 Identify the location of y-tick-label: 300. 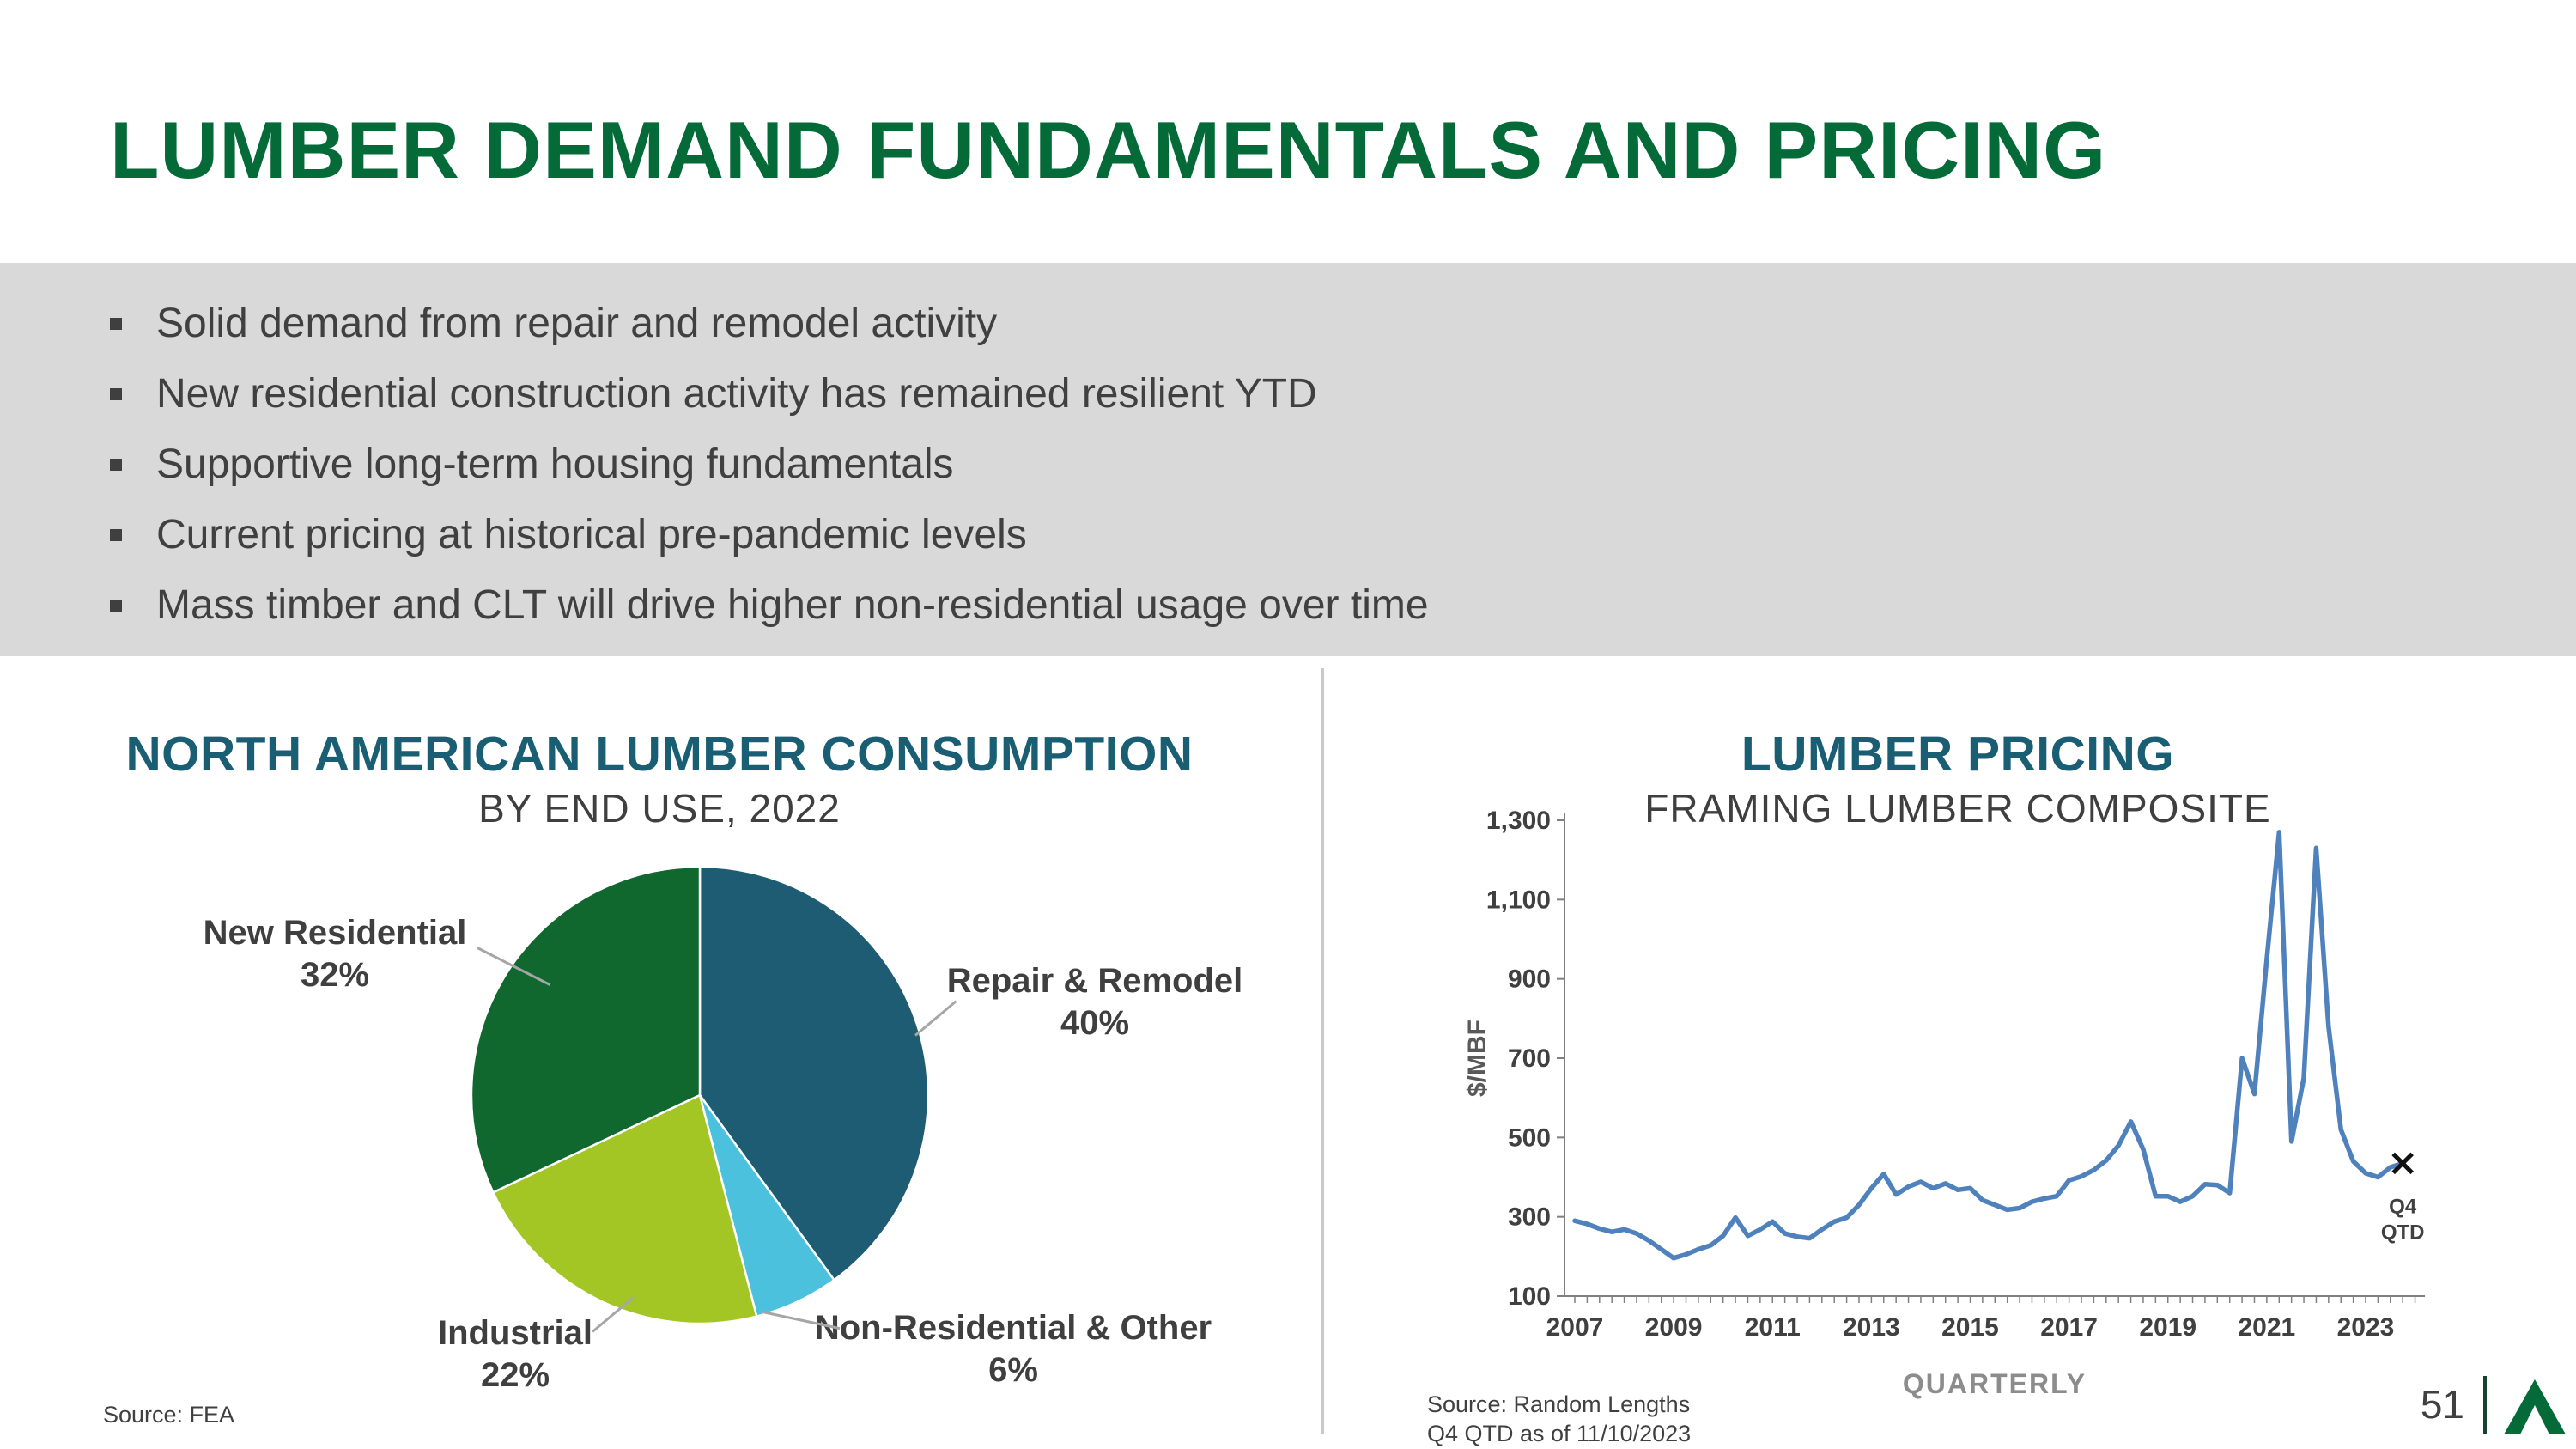
(1529, 1217).